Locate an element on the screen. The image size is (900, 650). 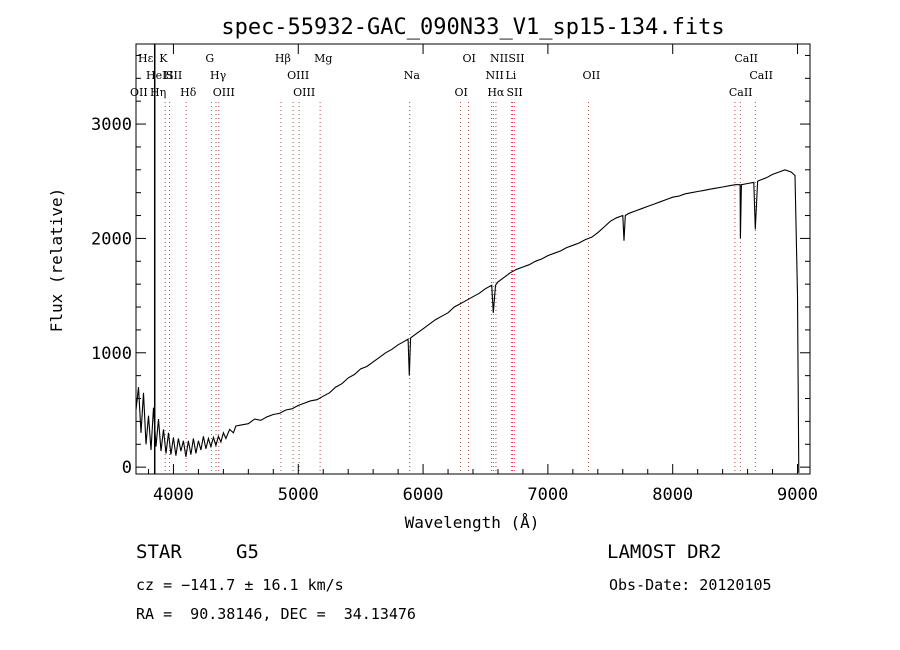
x-axis-label: Wavelength (Å) is located at coordinates (472, 522).